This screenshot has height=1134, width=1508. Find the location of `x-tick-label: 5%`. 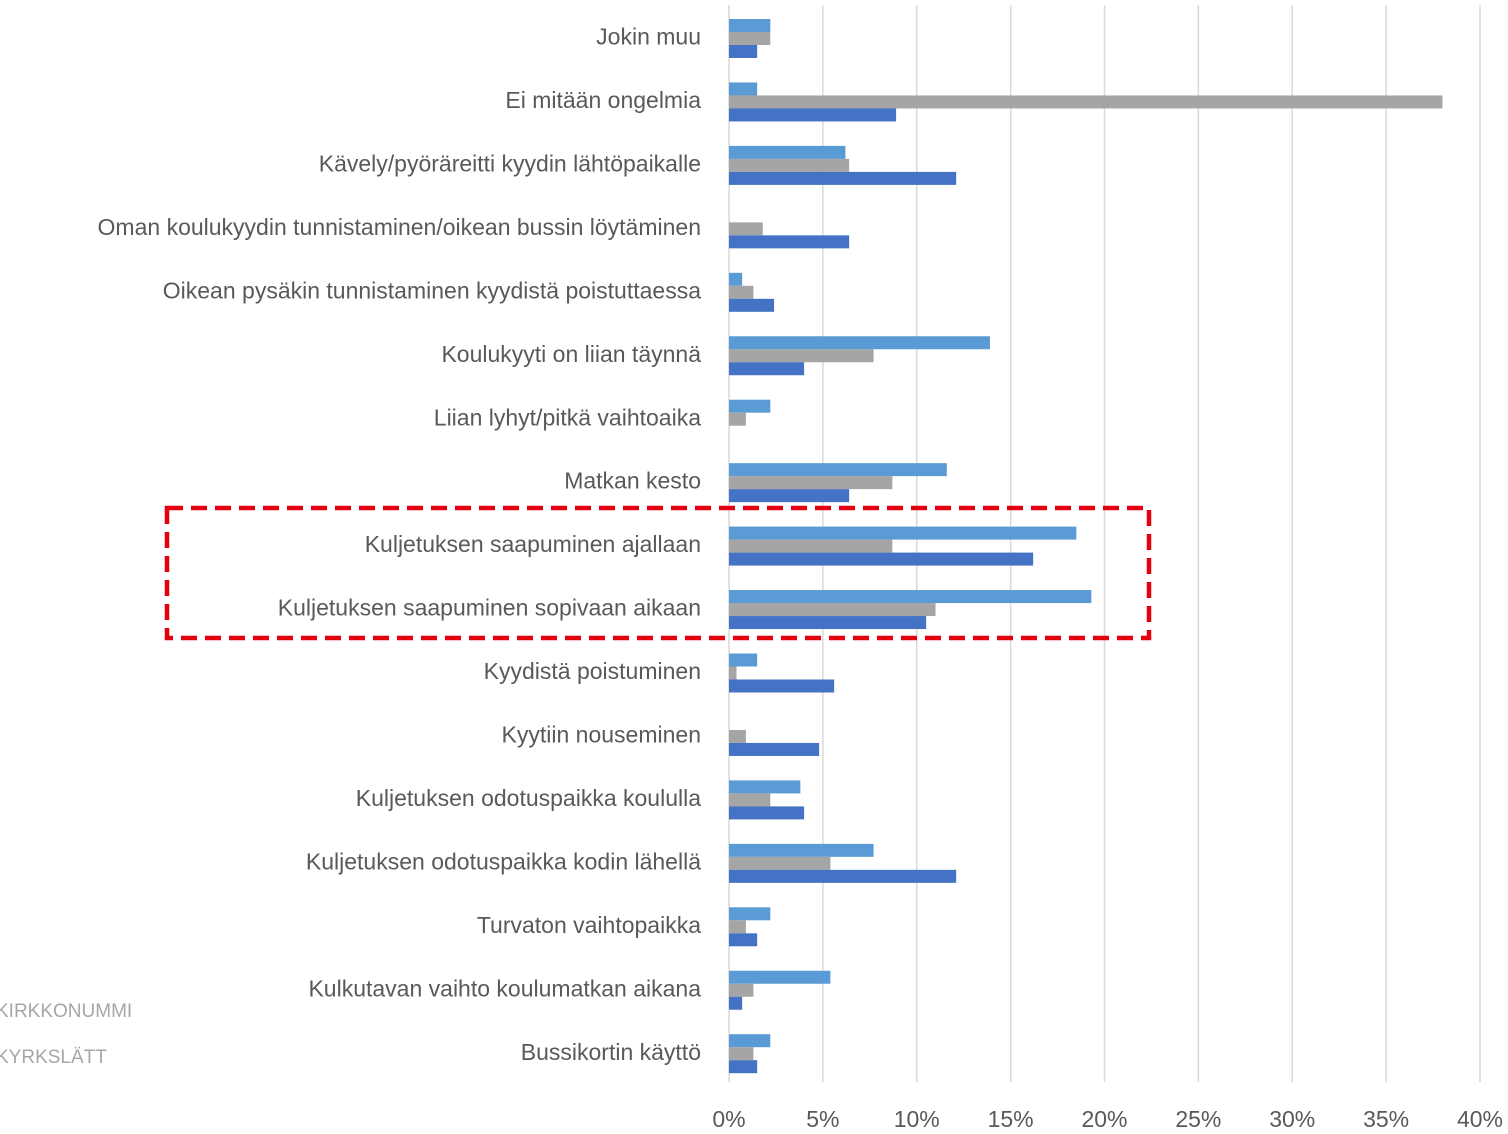

x-tick-label: 5% is located at coordinates (822, 1119).